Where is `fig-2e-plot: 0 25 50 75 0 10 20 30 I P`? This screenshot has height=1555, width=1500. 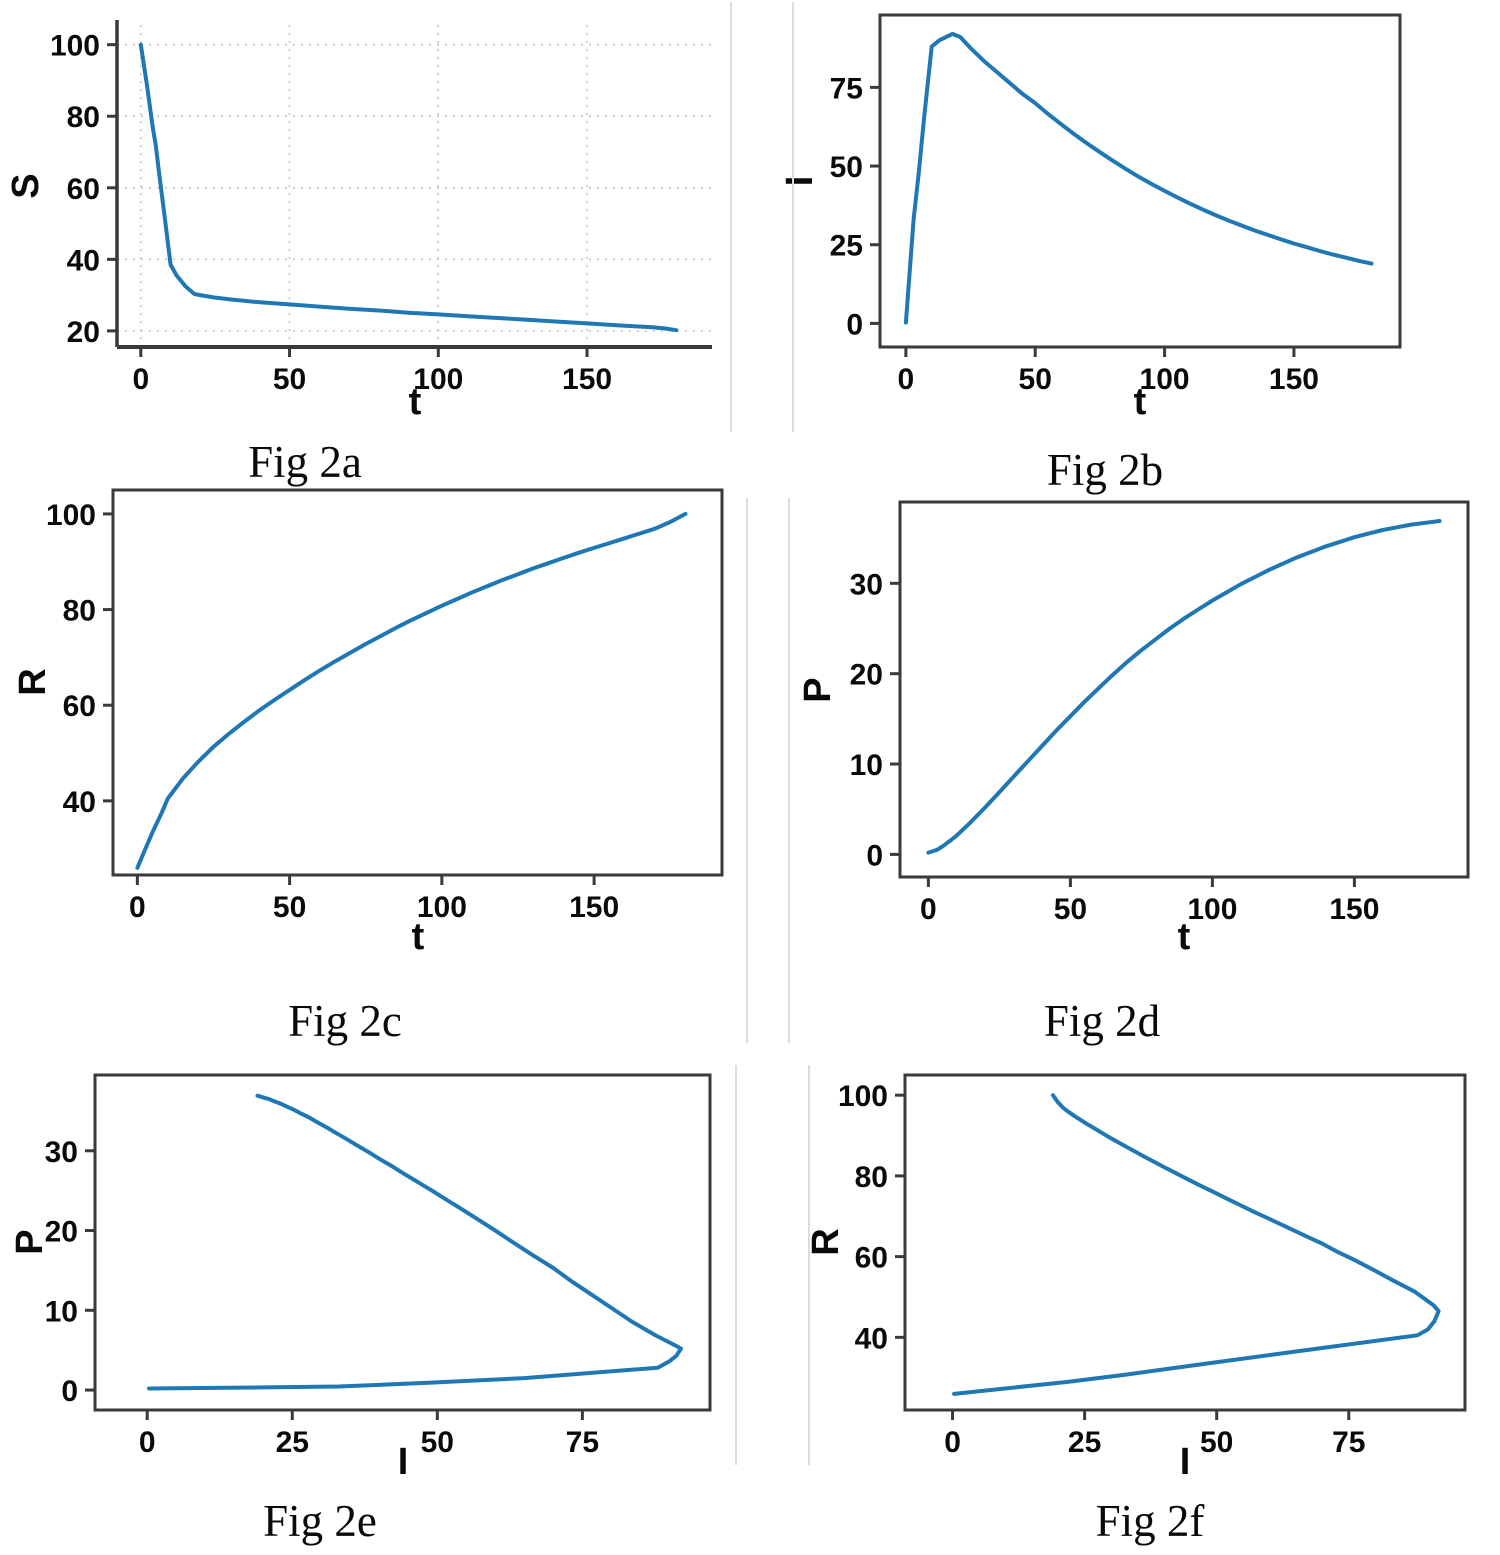
fig-2e-plot: 0 25 50 75 0 10 20 30 I P is located at coordinates (360, 1278).